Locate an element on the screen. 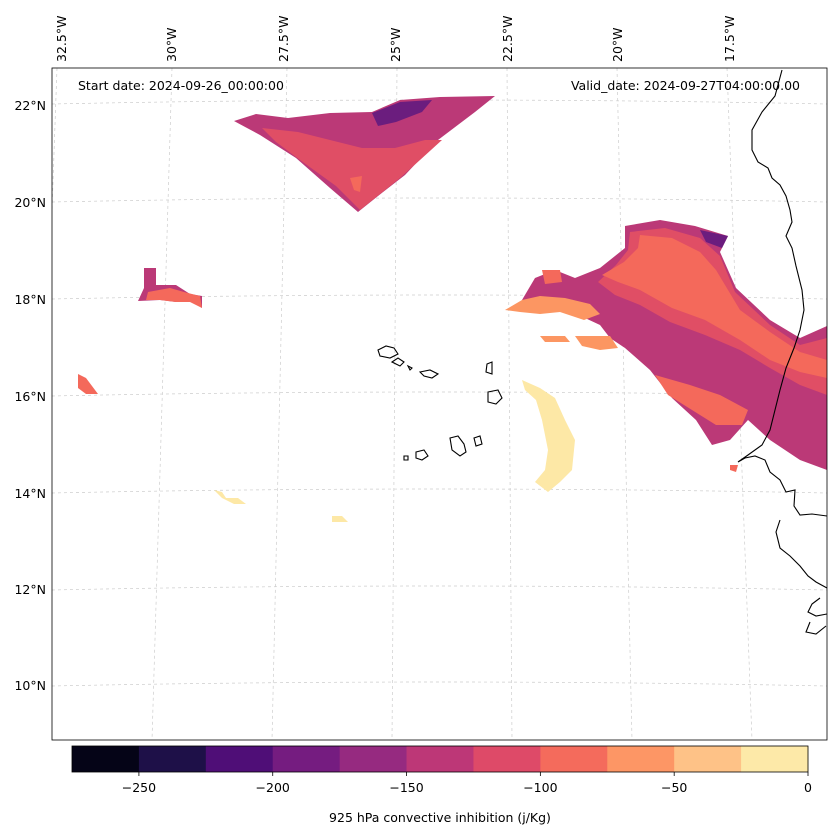  colorbar-tick-label: −50 is located at coordinates (674, 787).